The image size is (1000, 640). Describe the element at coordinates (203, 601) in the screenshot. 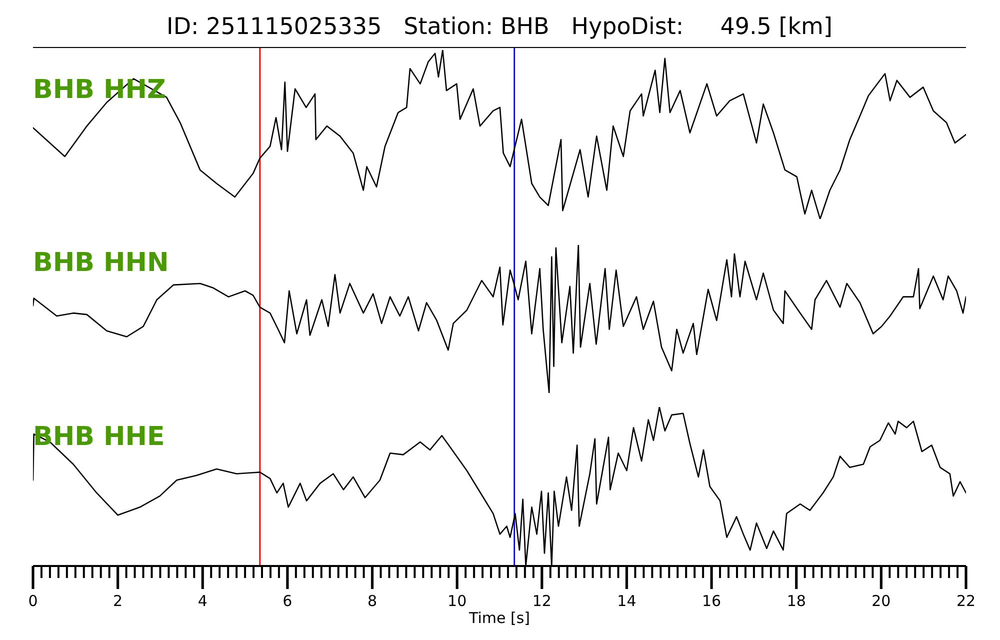

I see `x-tick-label: 4` at that location.